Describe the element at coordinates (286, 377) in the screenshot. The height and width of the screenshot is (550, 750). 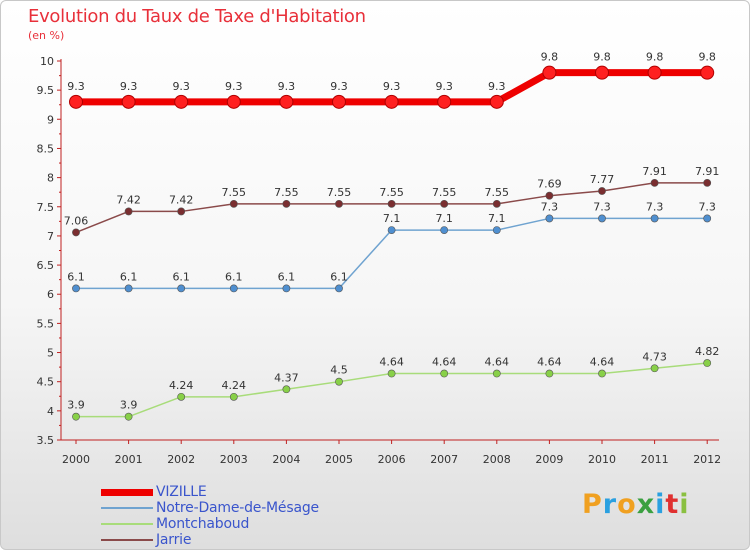
I see `data-label: 4.37` at that location.